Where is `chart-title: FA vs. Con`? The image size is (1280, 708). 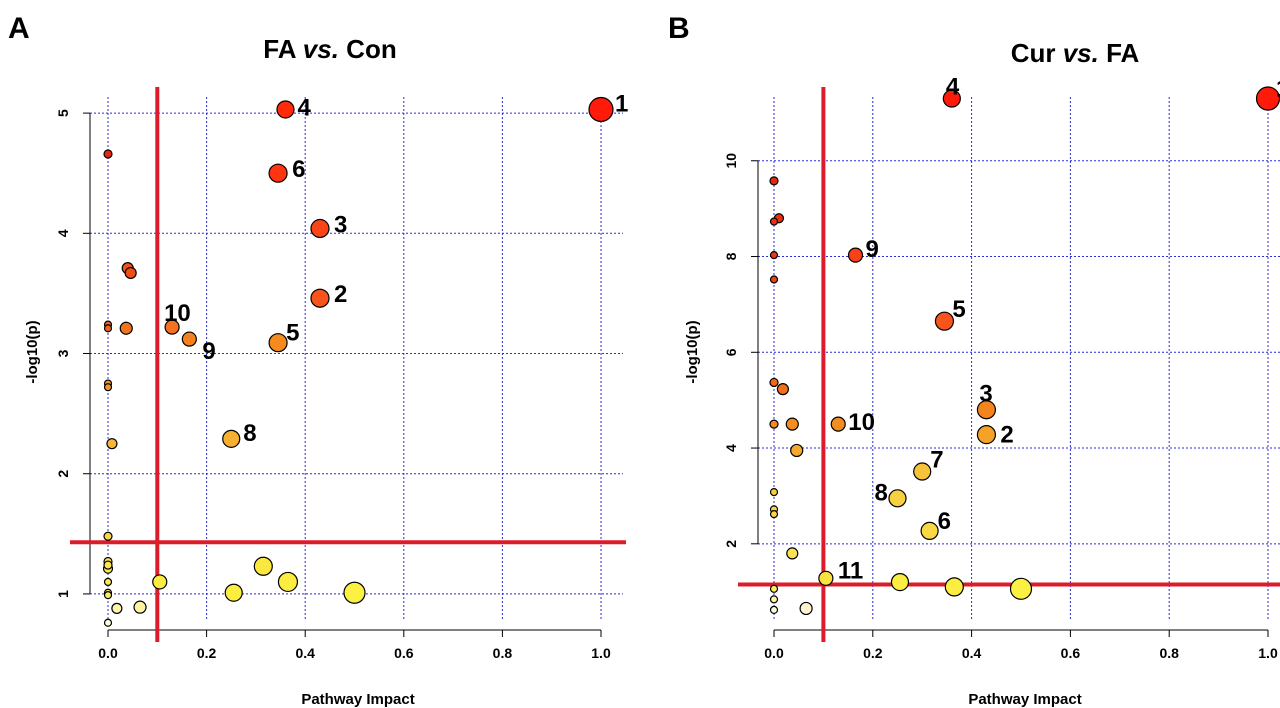 chart-title: FA vs. Con is located at coordinates (329, 49).